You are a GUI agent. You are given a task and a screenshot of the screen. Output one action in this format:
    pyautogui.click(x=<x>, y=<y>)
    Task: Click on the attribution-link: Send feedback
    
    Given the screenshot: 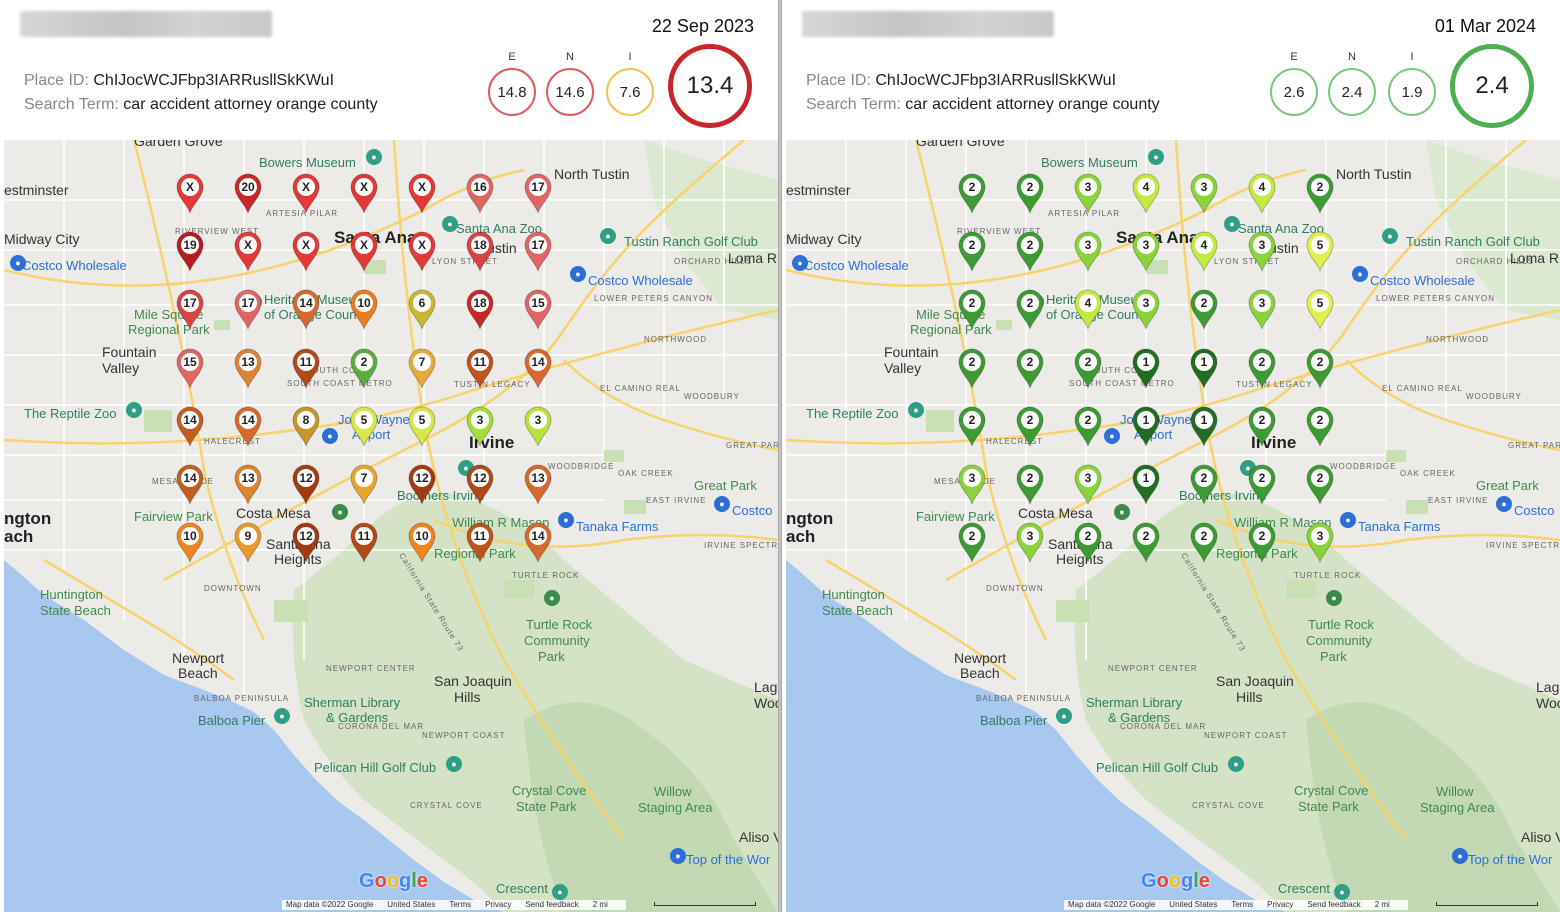 What is the action you would take?
    pyautogui.click(x=1334, y=904)
    